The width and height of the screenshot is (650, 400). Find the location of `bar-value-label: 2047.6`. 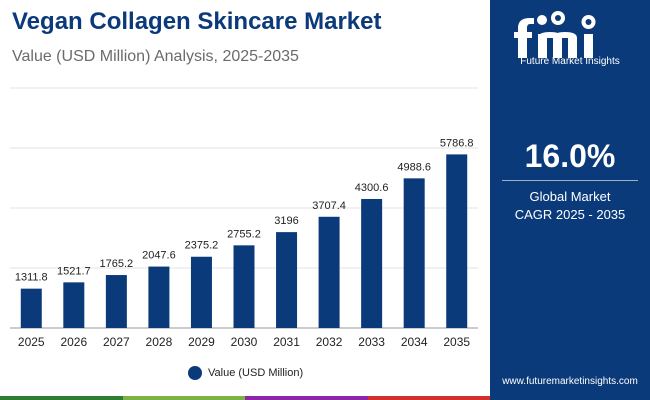

bar-value-label: 2047.6 is located at coordinates (159, 256).